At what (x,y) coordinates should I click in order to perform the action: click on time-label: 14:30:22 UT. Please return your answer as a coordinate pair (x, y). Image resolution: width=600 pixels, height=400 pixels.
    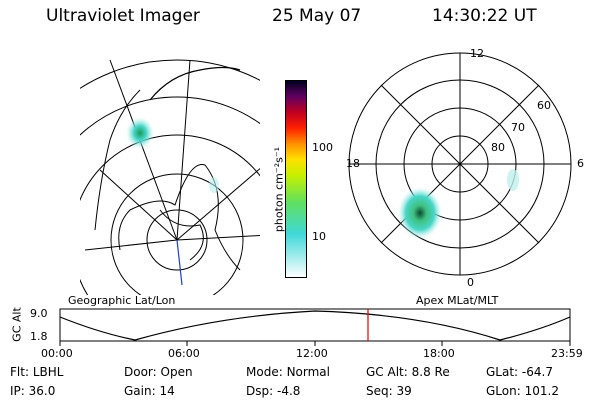
    Looking at the image, I should click on (484, 16).